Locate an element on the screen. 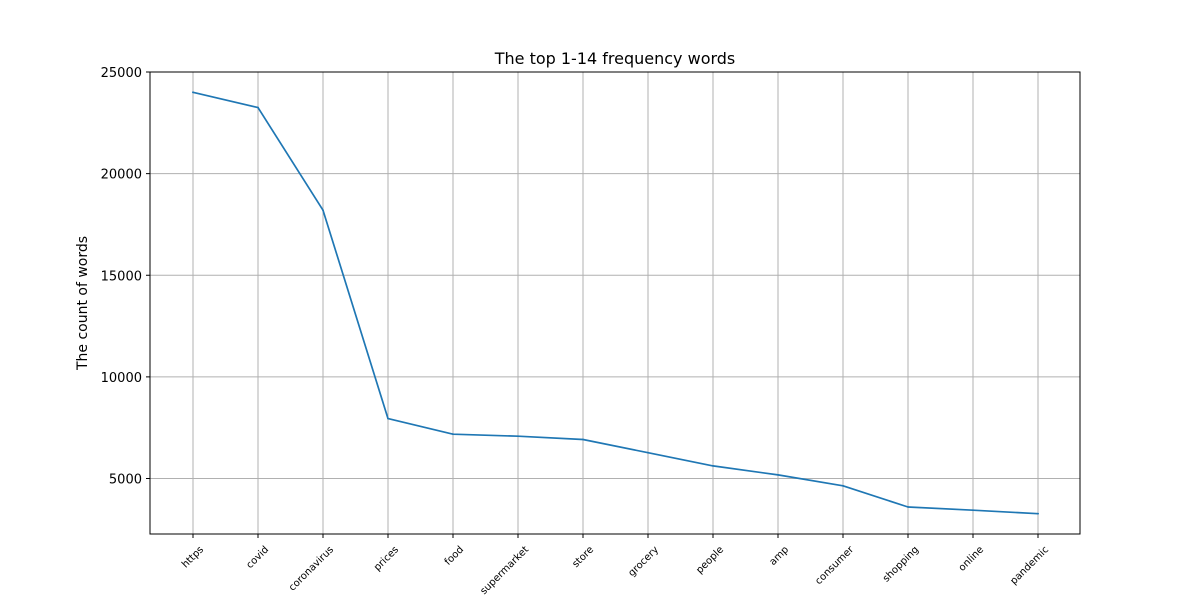 The height and width of the screenshot is (600, 1200). data-point-consumer is located at coordinates (843, 485).